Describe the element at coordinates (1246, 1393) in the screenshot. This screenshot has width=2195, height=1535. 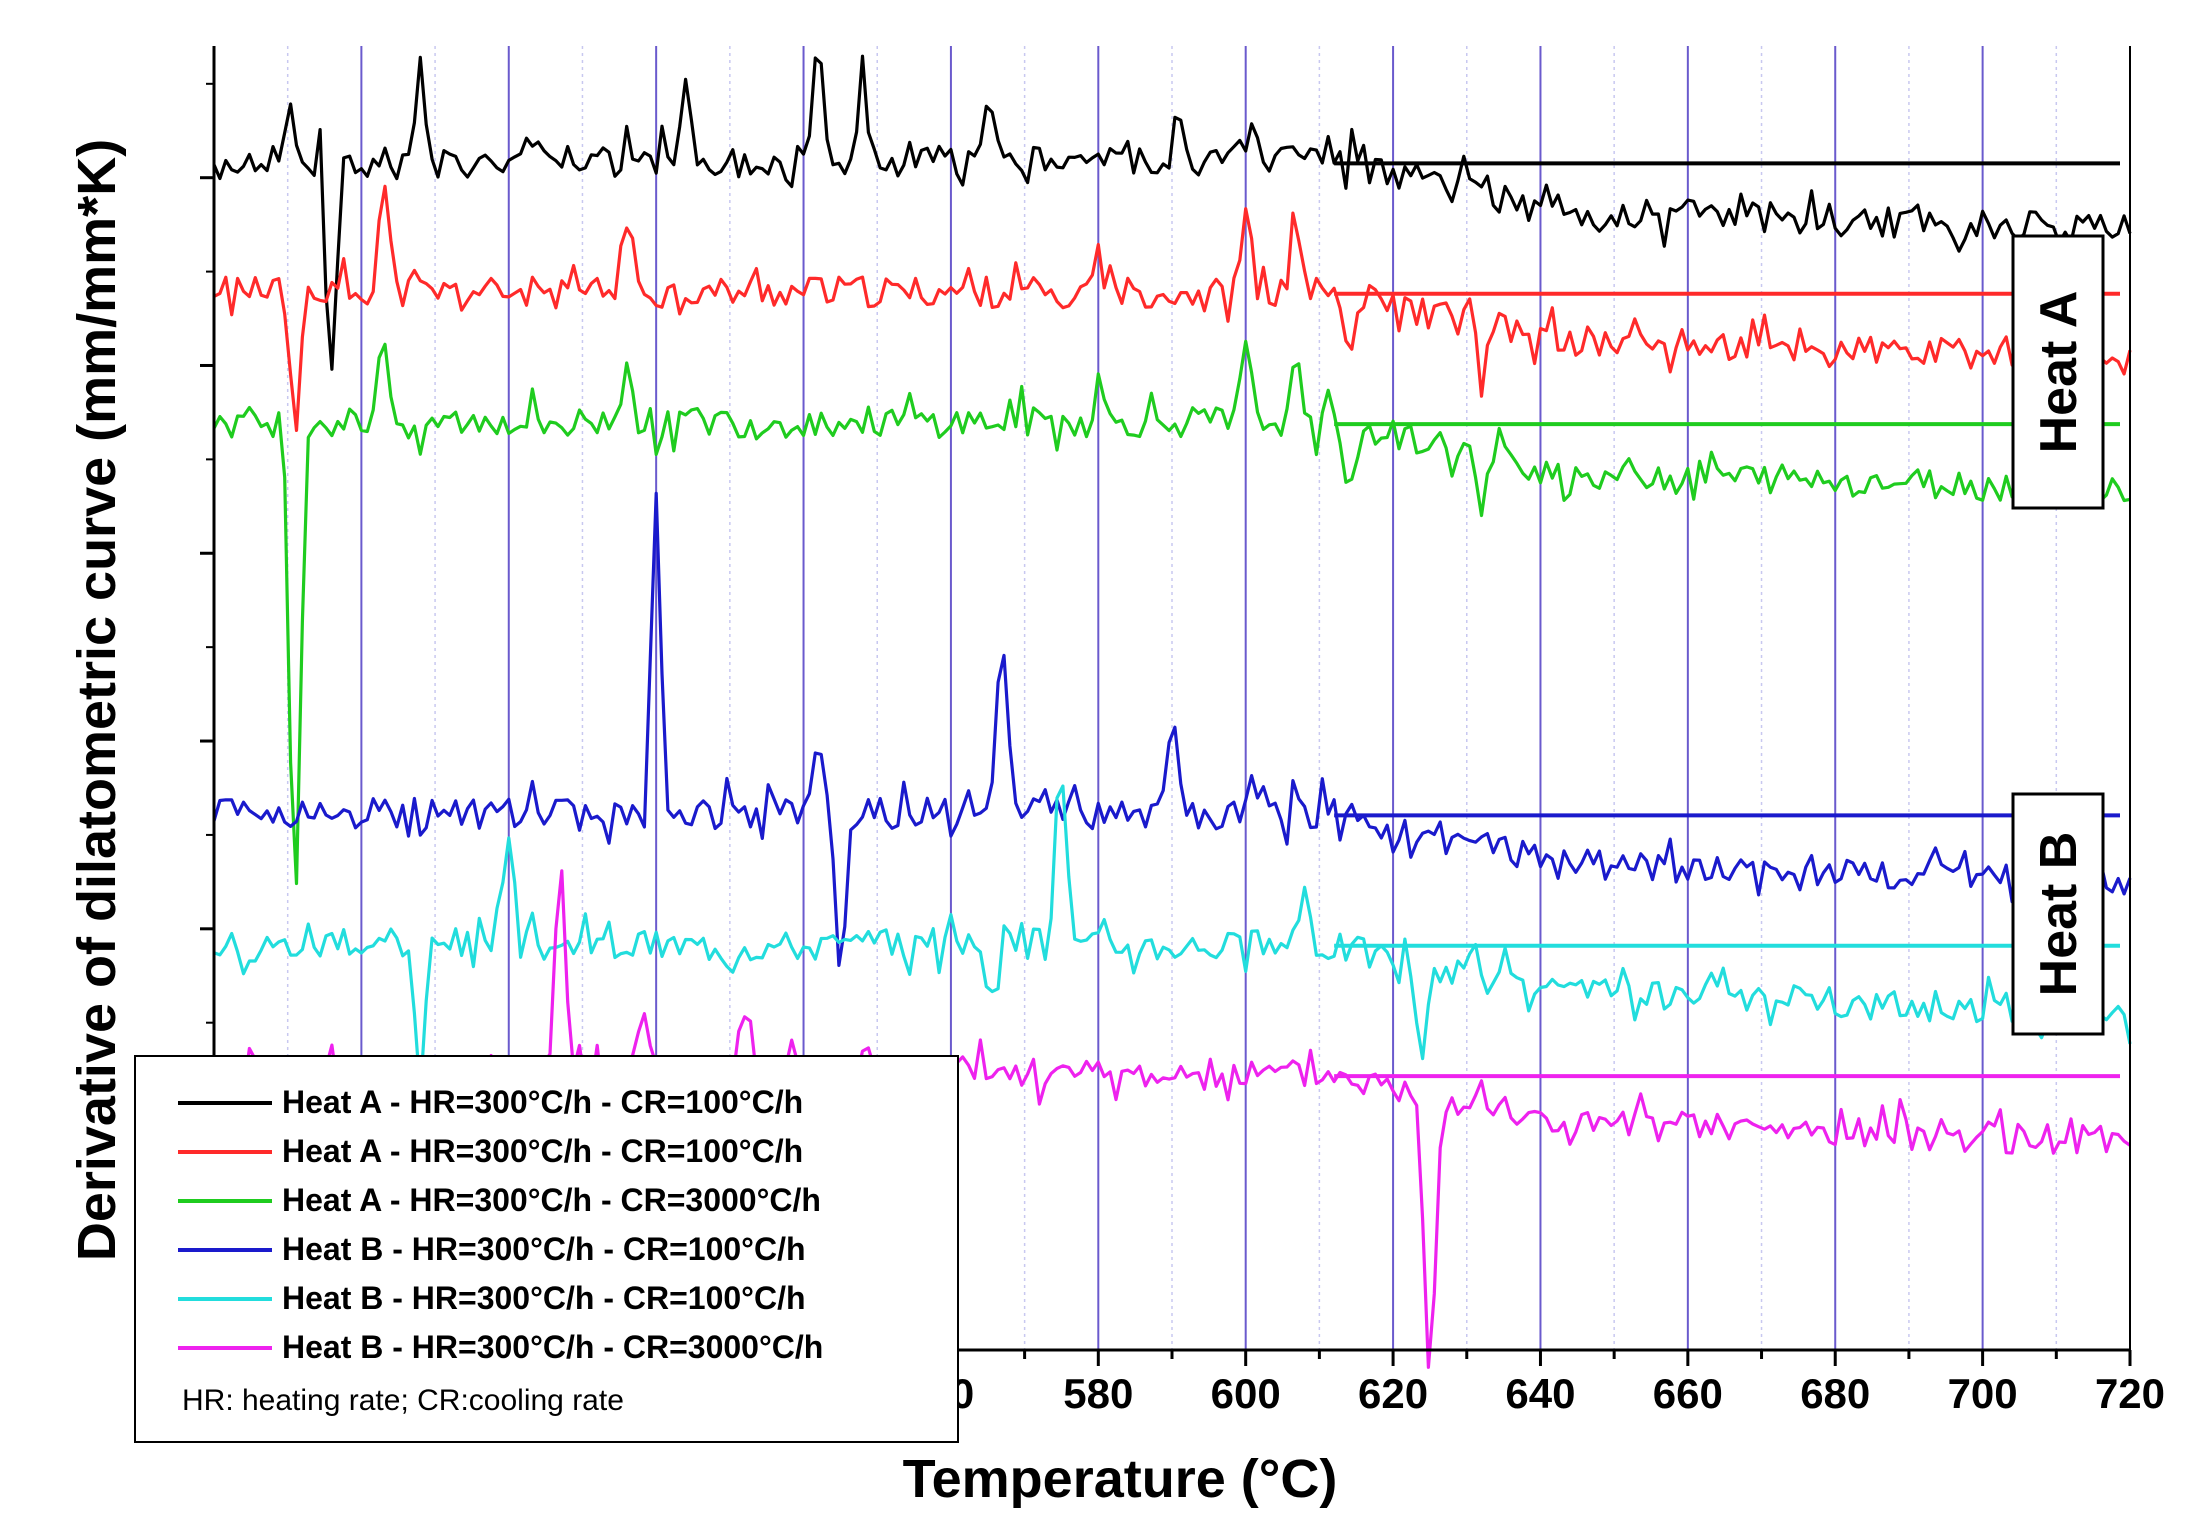
I see `x-tick-label: 600` at that location.